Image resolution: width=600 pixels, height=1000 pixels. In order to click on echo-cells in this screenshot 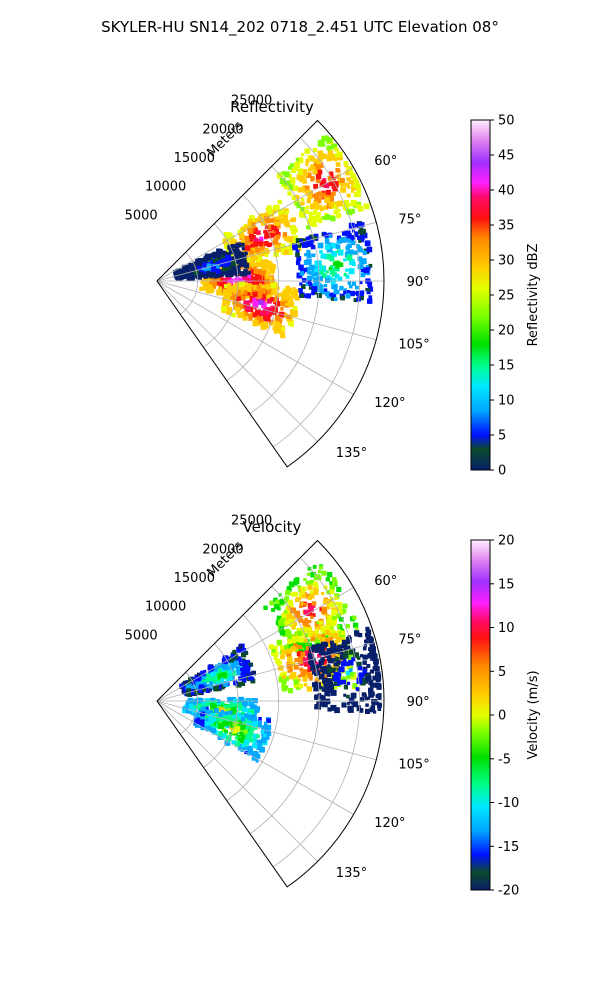, I will do `click(273, 237)`.